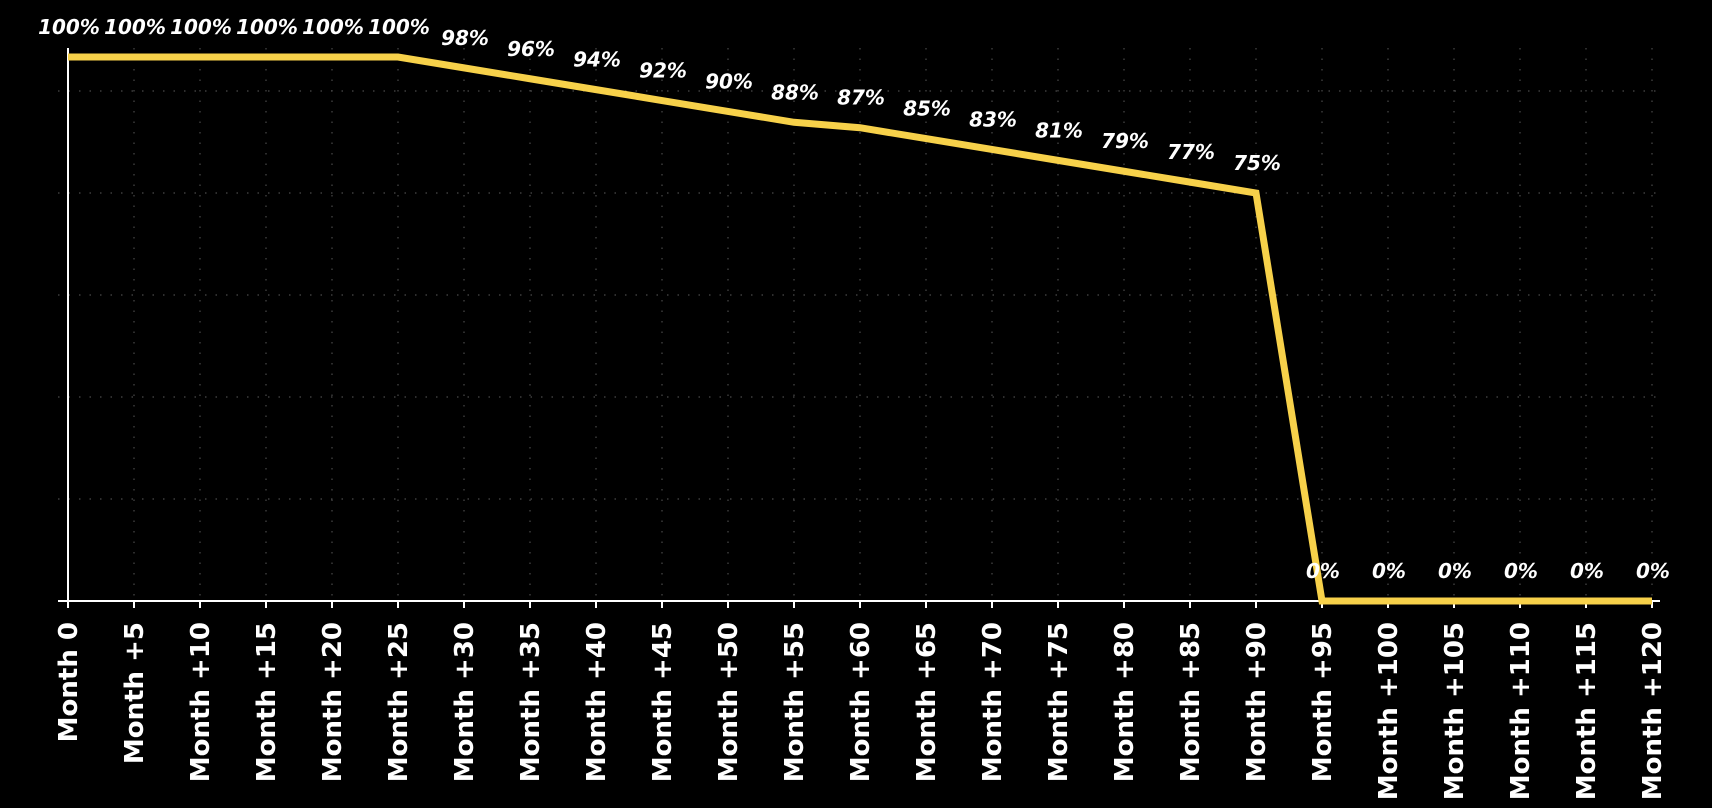 The width and height of the screenshot is (1712, 808). Describe the element at coordinates (465, 38) in the screenshot. I see `data-label: 98%` at that location.